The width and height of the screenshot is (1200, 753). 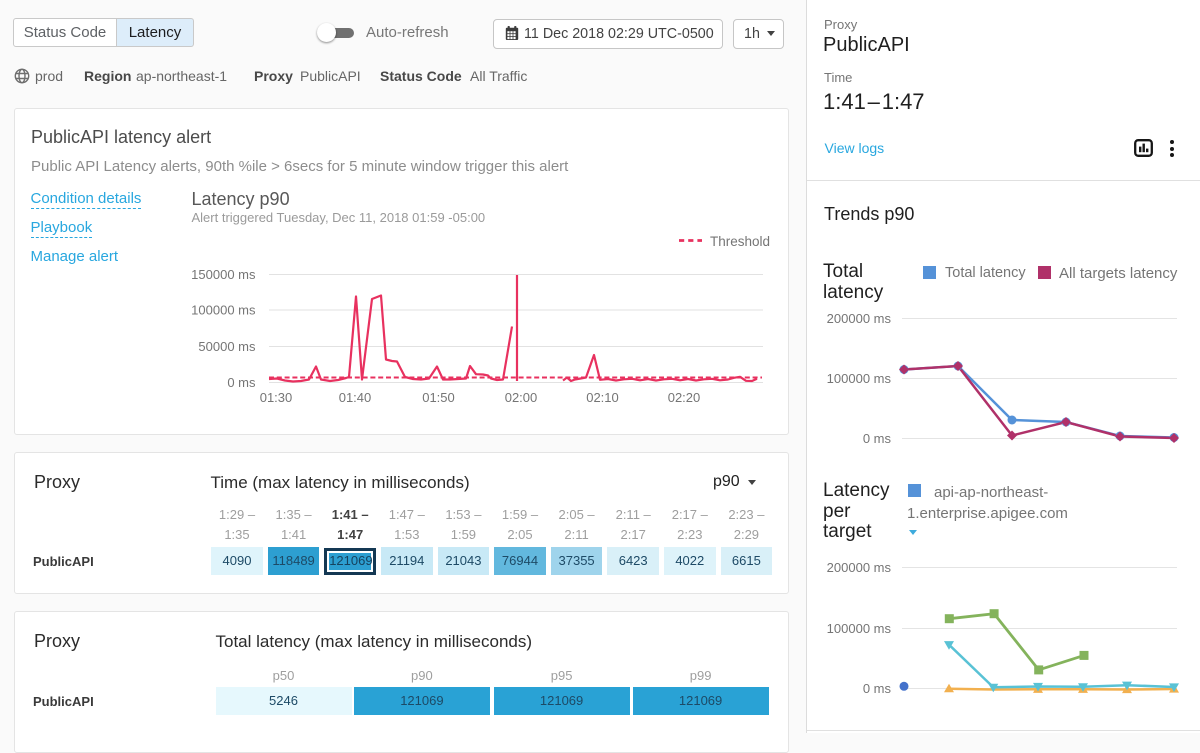 What do you see at coordinates (602, 397) in the screenshot?
I see `svg-text: 02:10` at bounding box center [602, 397].